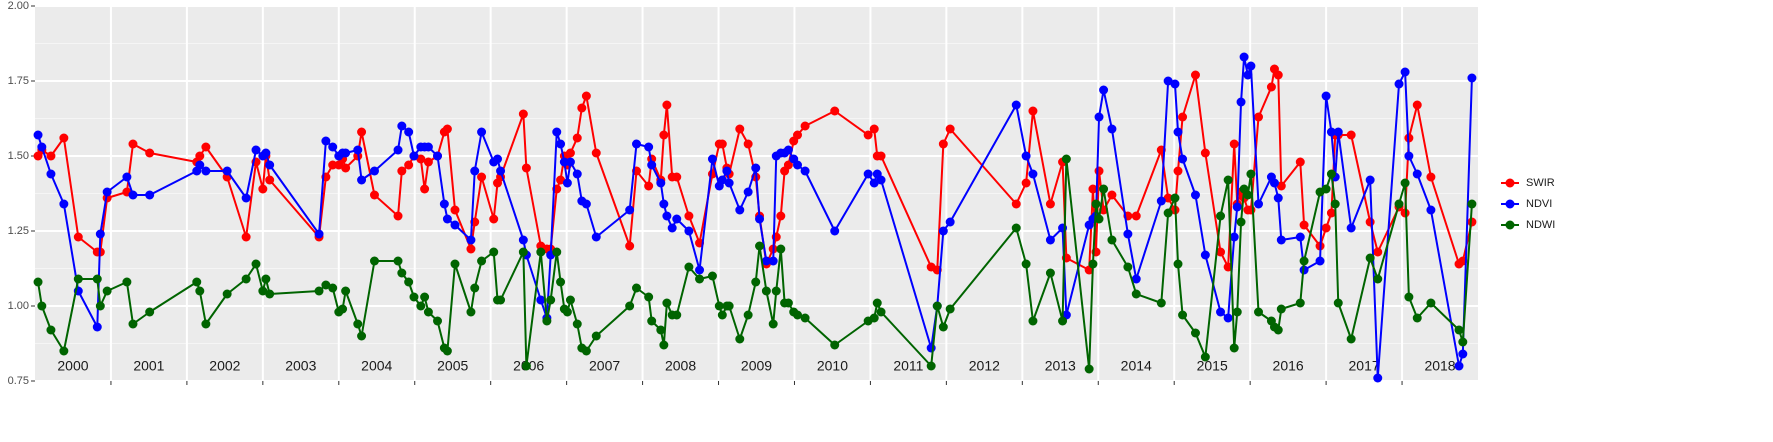 This screenshot has width=1773, height=442. What do you see at coordinates (72, 366) in the screenshot?
I see `year-label: 2000` at bounding box center [72, 366].